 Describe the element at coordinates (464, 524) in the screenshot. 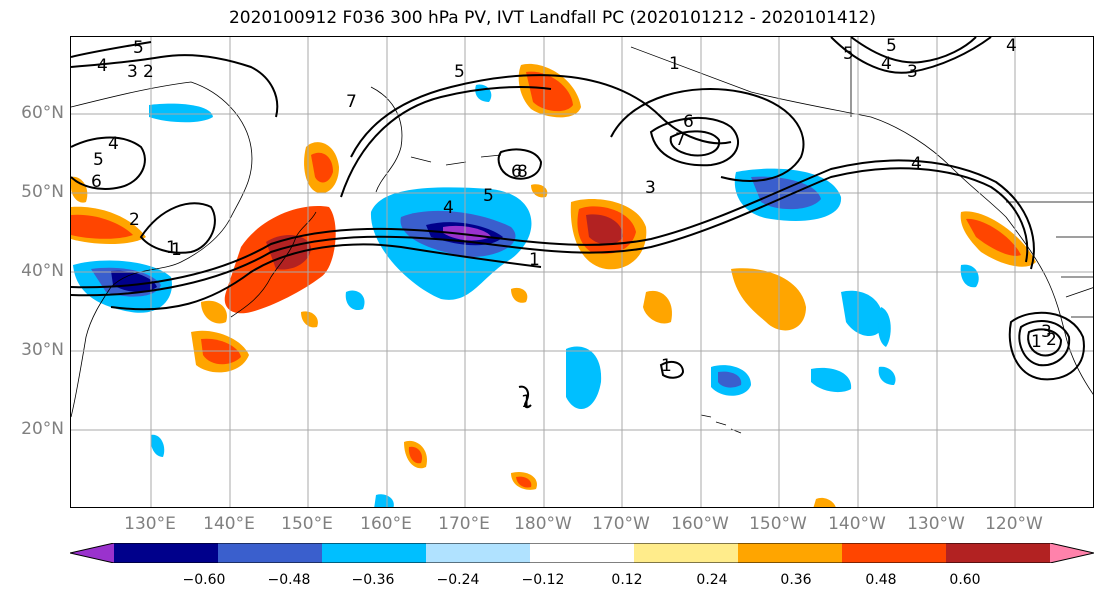

I see `lon-label: 170°E` at that location.